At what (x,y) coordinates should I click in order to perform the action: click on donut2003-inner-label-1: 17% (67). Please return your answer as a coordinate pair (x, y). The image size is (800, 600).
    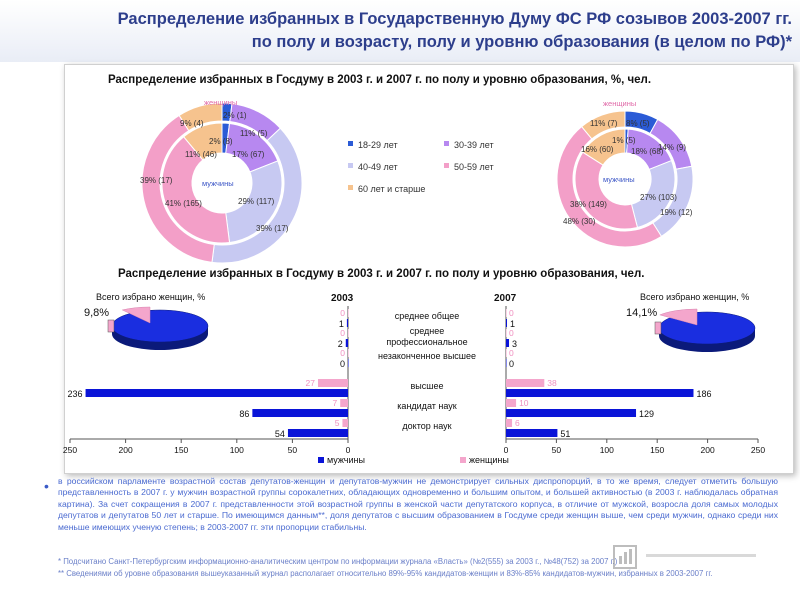
    Looking at the image, I should click on (248, 154).